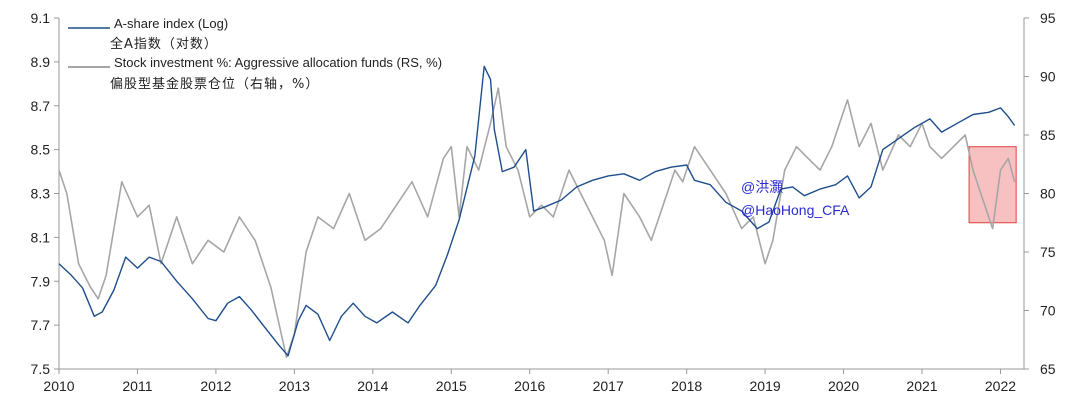 The width and height of the screenshot is (1080, 409). Describe the element at coordinates (1048, 135) in the screenshot. I see `y-right-tick-label: 85` at that location.